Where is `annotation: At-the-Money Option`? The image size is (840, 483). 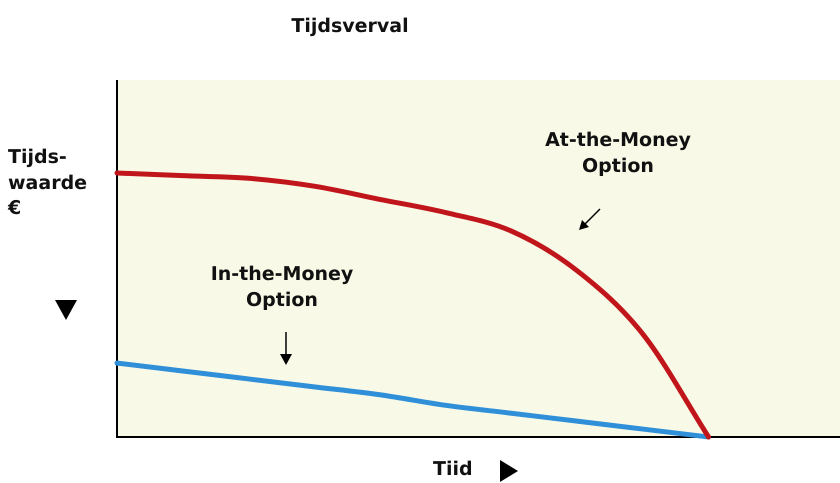 annotation: At-the-Money Option is located at coordinates (618, 153).